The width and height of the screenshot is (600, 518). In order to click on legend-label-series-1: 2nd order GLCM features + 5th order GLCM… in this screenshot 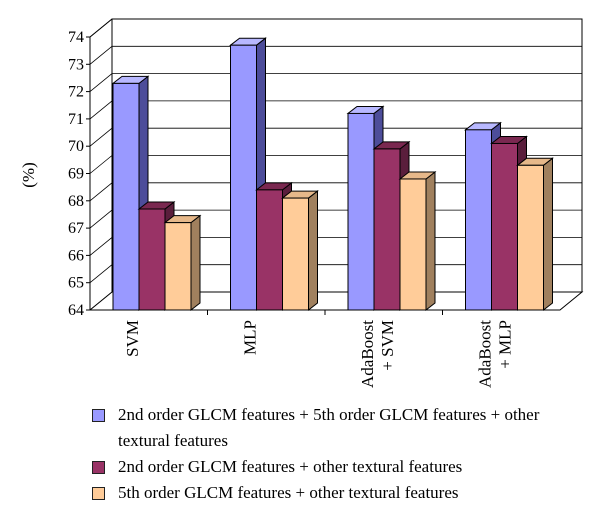, I will do `click(329, 427)`.